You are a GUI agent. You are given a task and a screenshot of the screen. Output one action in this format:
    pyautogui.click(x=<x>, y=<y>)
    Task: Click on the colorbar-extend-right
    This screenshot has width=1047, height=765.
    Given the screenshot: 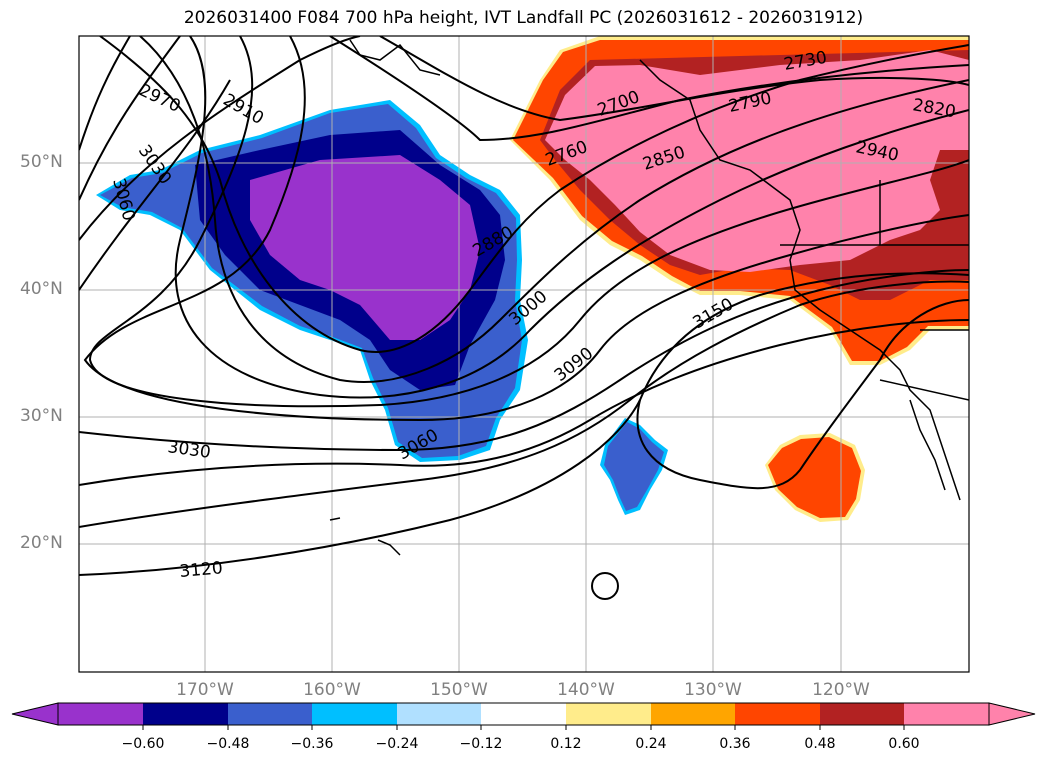 What is the action you would take?
    pyautogui.click(x=1012, y=714)
    